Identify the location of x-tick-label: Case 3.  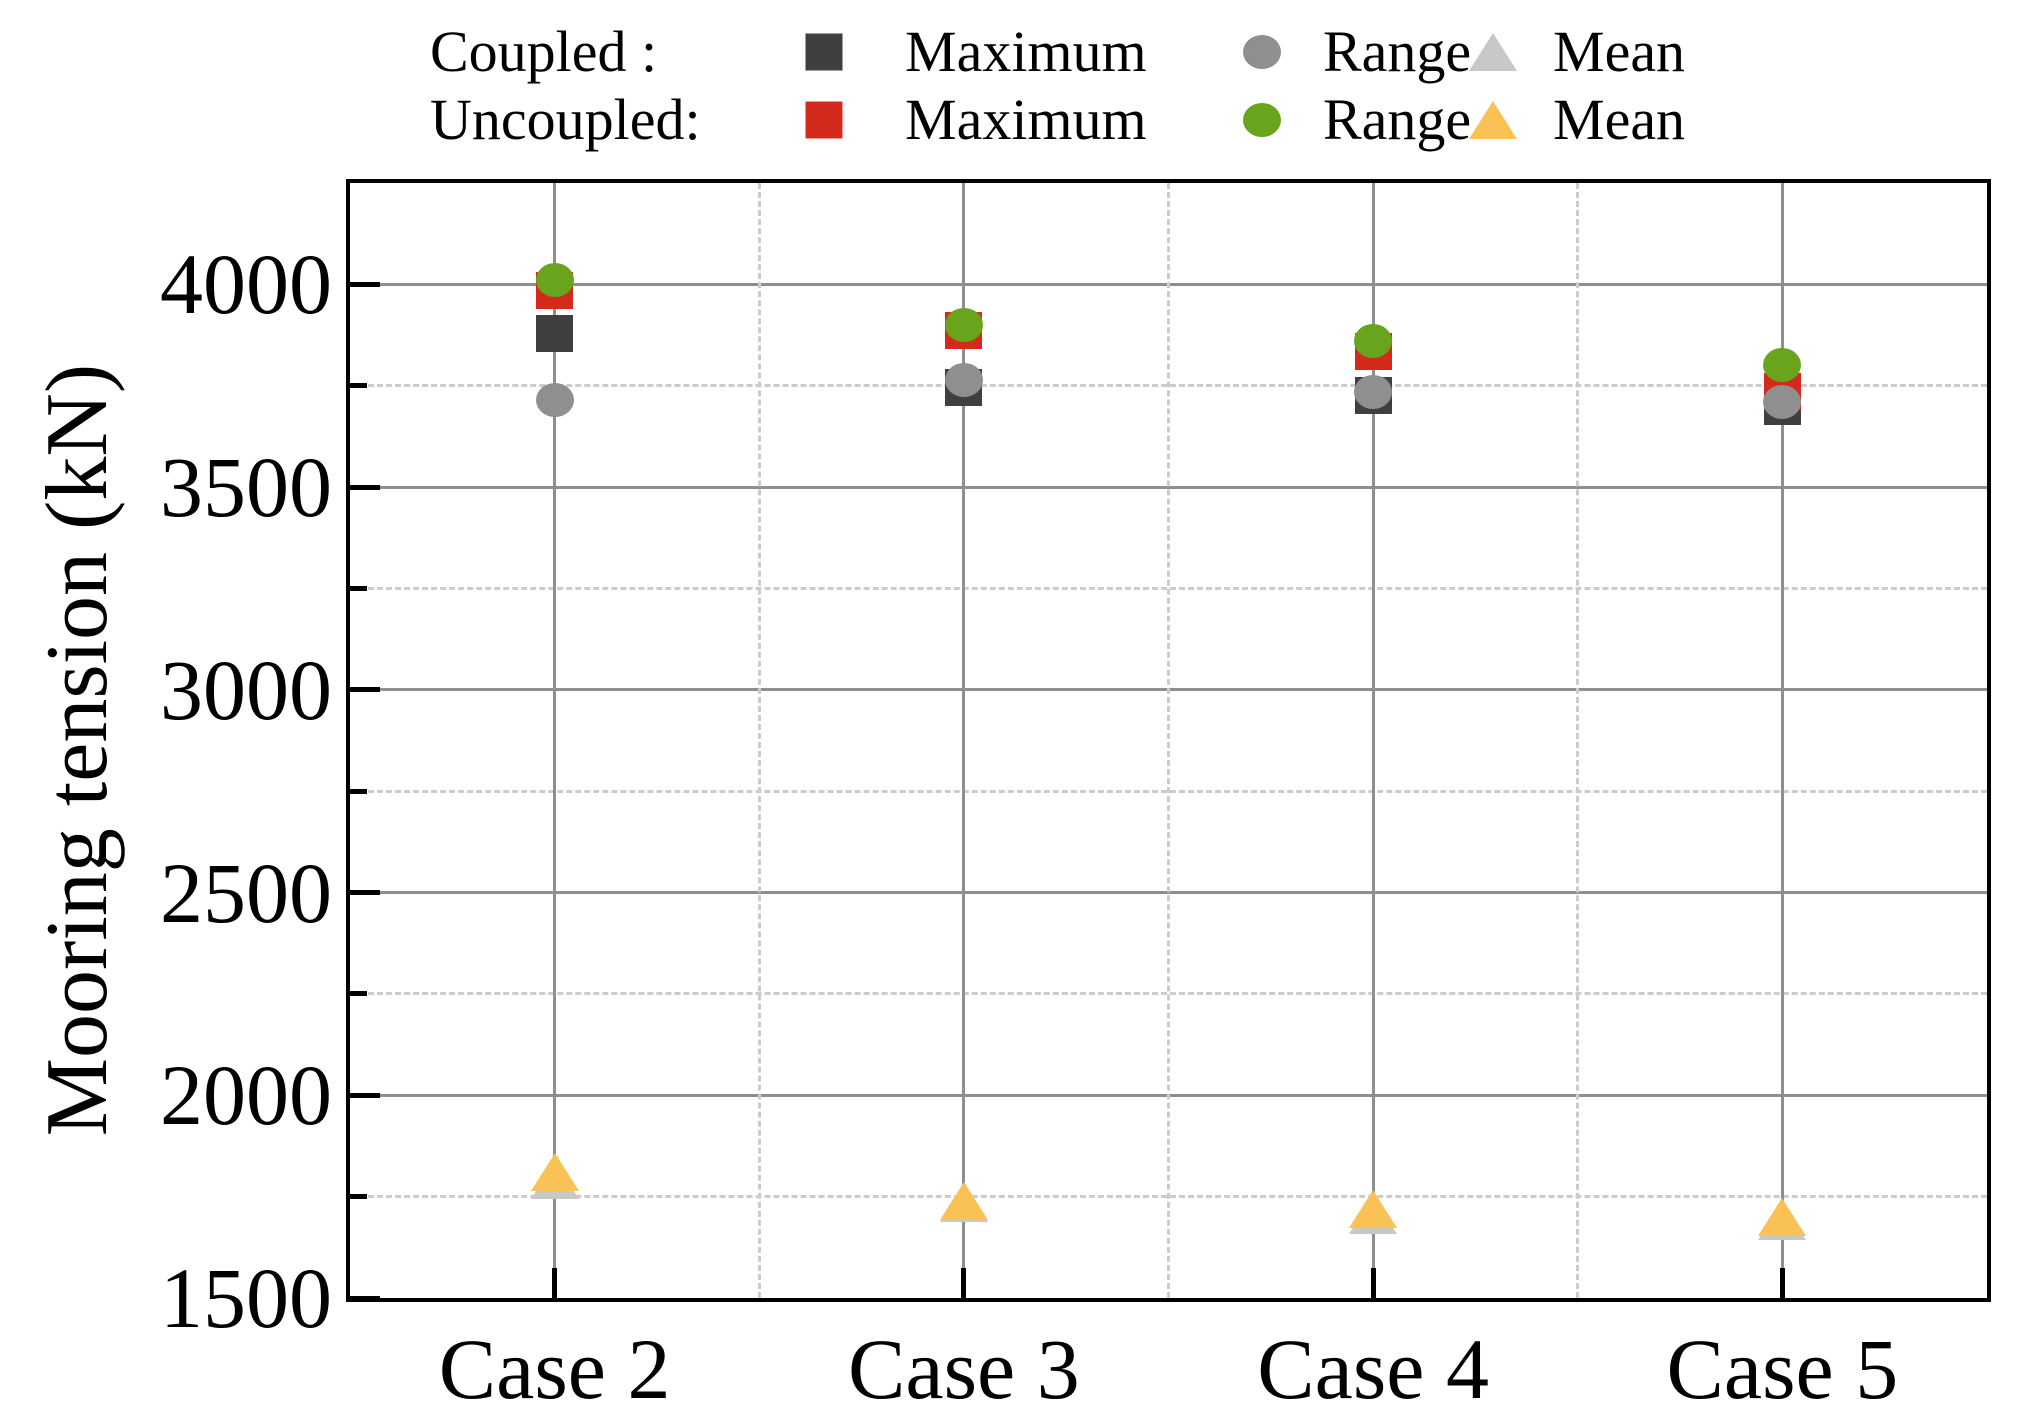
(964, 1366).